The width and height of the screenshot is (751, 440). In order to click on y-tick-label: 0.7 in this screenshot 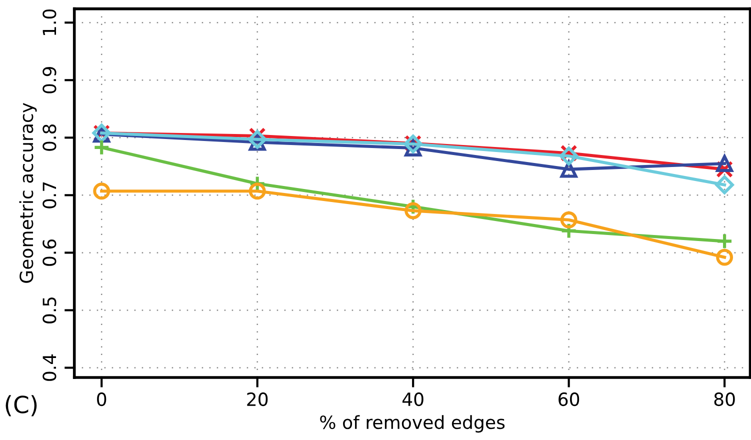, I will do `click(49, 195)`.